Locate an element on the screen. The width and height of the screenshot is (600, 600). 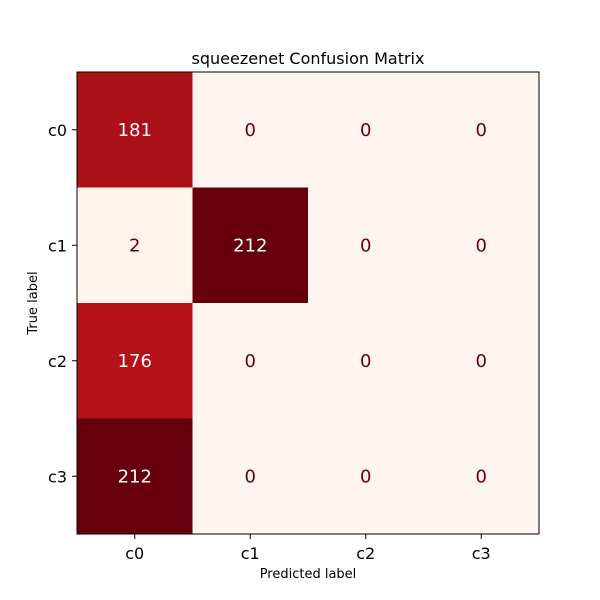
cell-value-c0-c2: 0 is located at coordinates (365, 130).